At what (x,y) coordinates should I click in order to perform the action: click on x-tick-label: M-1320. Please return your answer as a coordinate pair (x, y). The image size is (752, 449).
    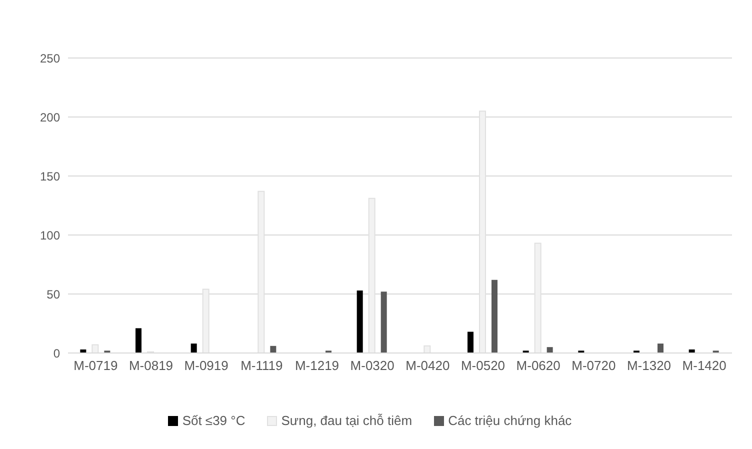
    Looking at the image, I should click on (649, 366).